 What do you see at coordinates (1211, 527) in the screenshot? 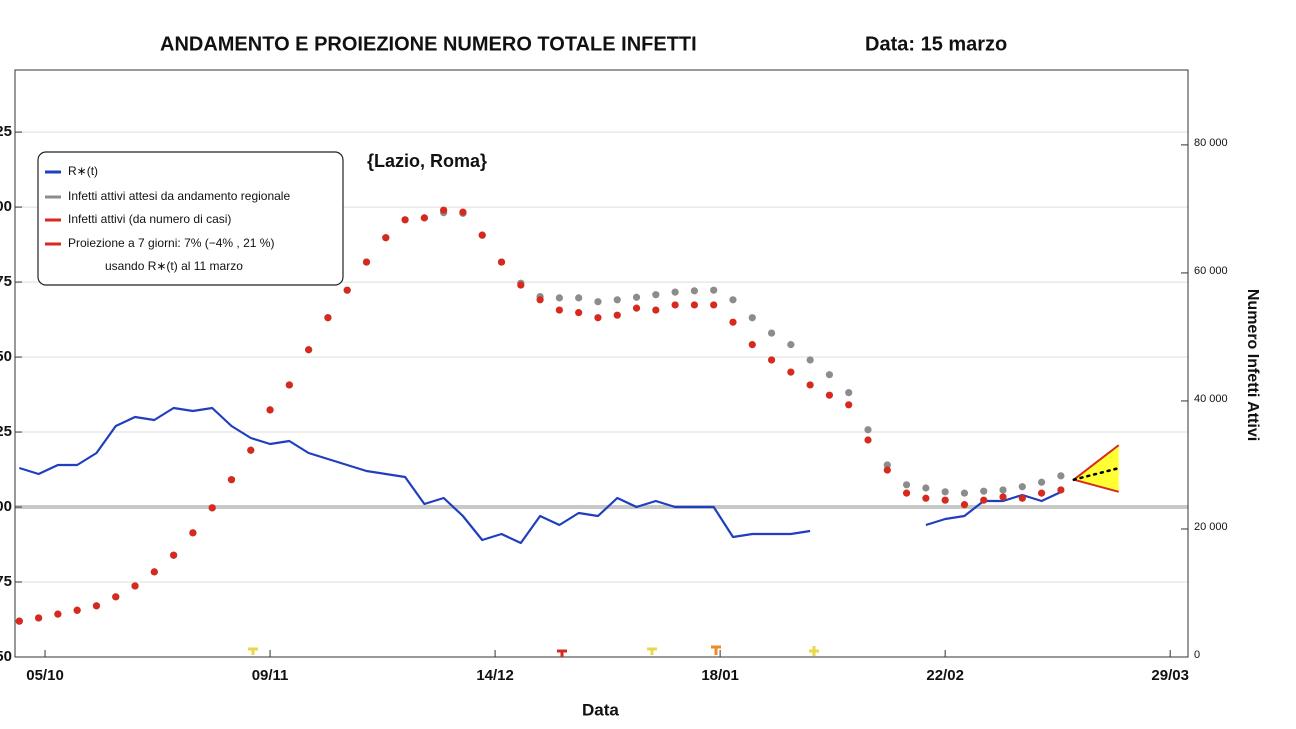
I see `y2-tick-label: 20 000` at bounding box center [1211, 527].